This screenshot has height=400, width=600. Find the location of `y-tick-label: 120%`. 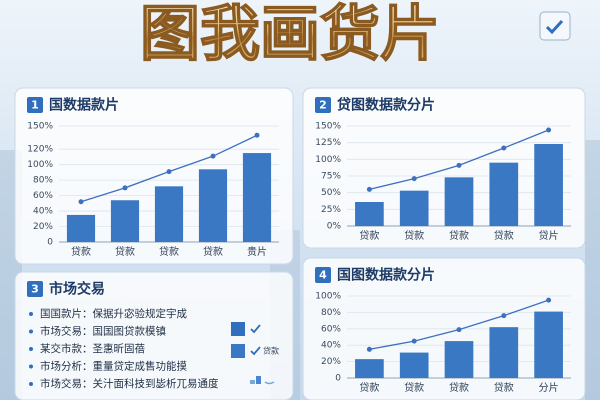

y-tick-label: 120% is located at coordinates (40, 150).